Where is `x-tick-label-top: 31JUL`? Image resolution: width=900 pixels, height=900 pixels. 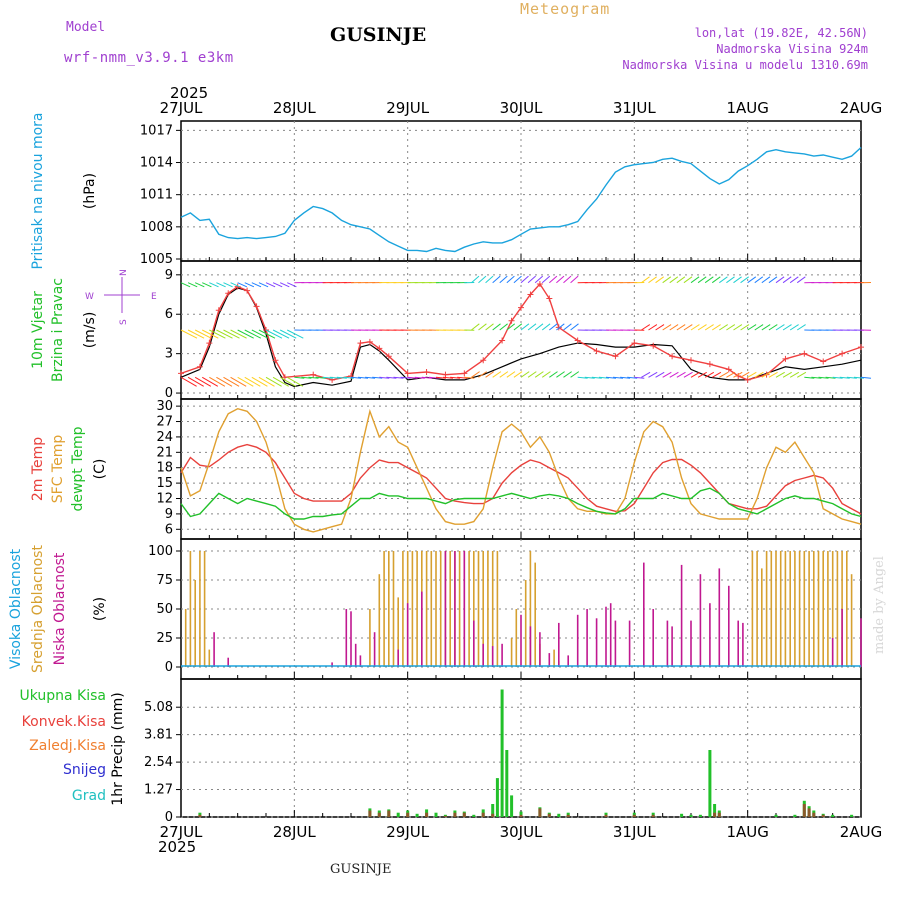 x-tick-label-top: 31JUL is located at coordinates (634, 108).